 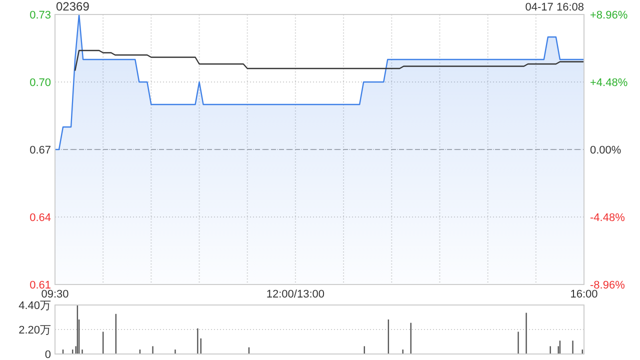 I want to click on y2-tick-label: -8.96%, so click(x=608, y=286).